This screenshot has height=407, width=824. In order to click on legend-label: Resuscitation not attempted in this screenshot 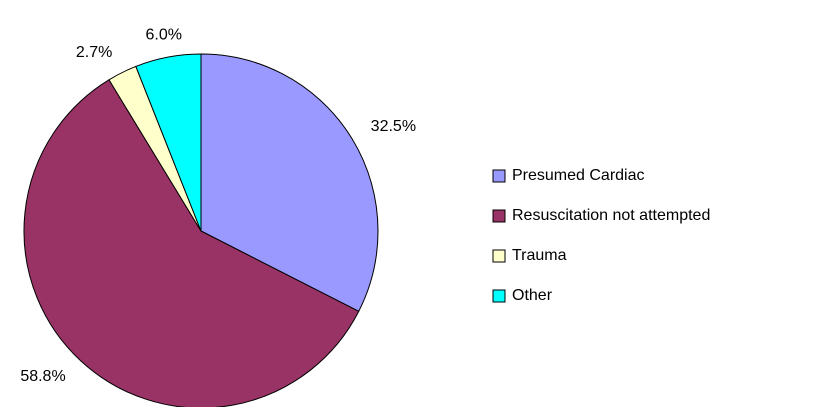, I will do `click(611, 215)`.